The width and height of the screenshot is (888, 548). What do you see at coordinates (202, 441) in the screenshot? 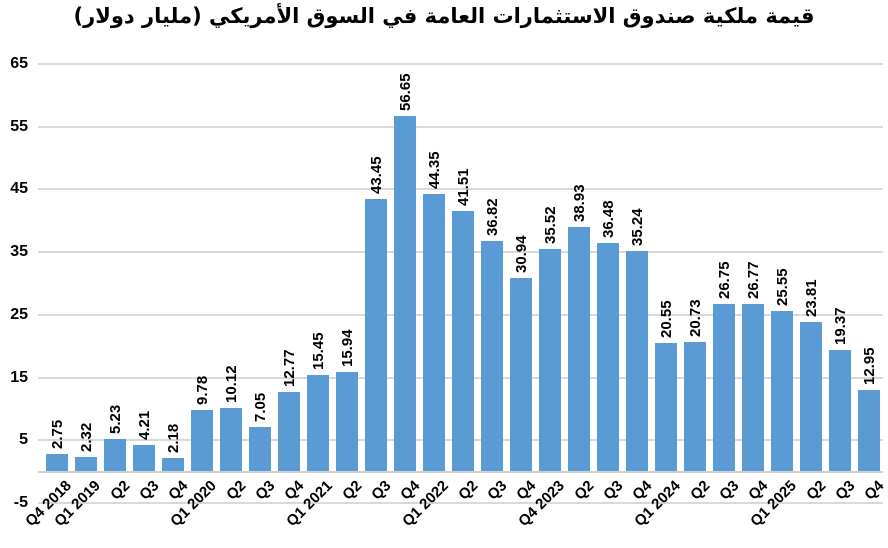
I see `bar-Q1-2020` at bounding box center [202, 441].